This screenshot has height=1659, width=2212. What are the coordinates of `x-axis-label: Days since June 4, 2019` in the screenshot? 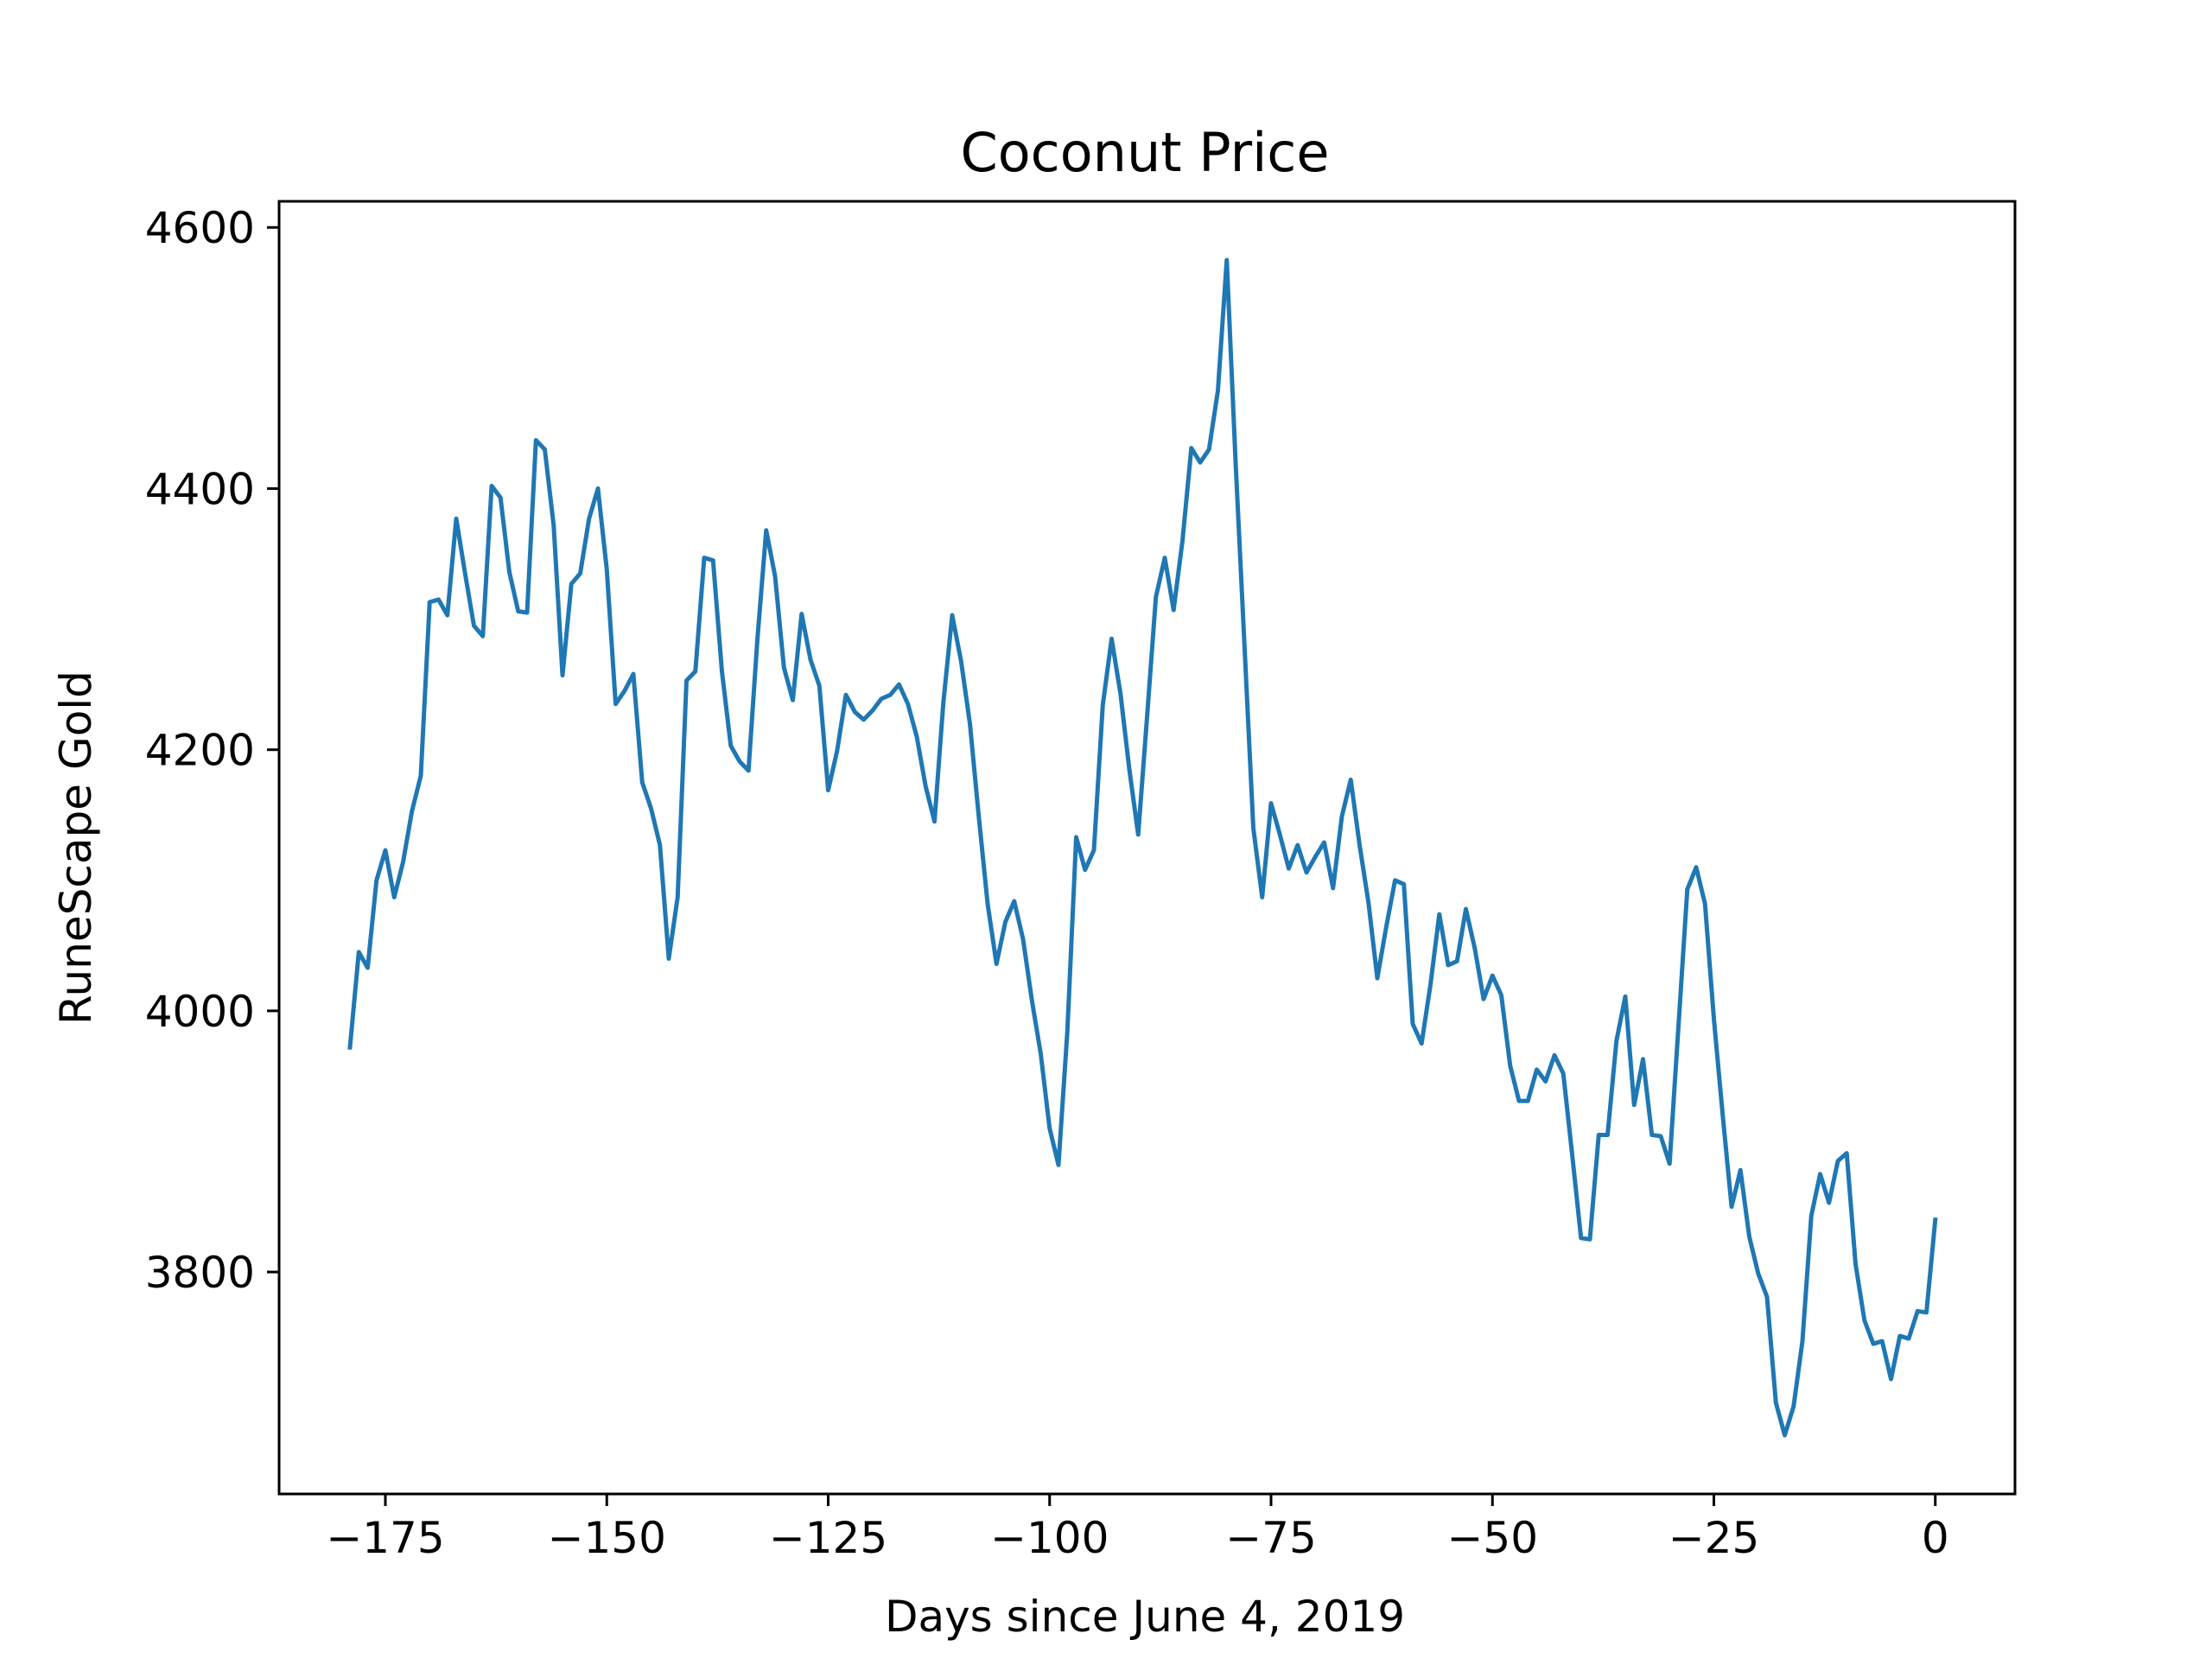 It's located at (1145, 1617).